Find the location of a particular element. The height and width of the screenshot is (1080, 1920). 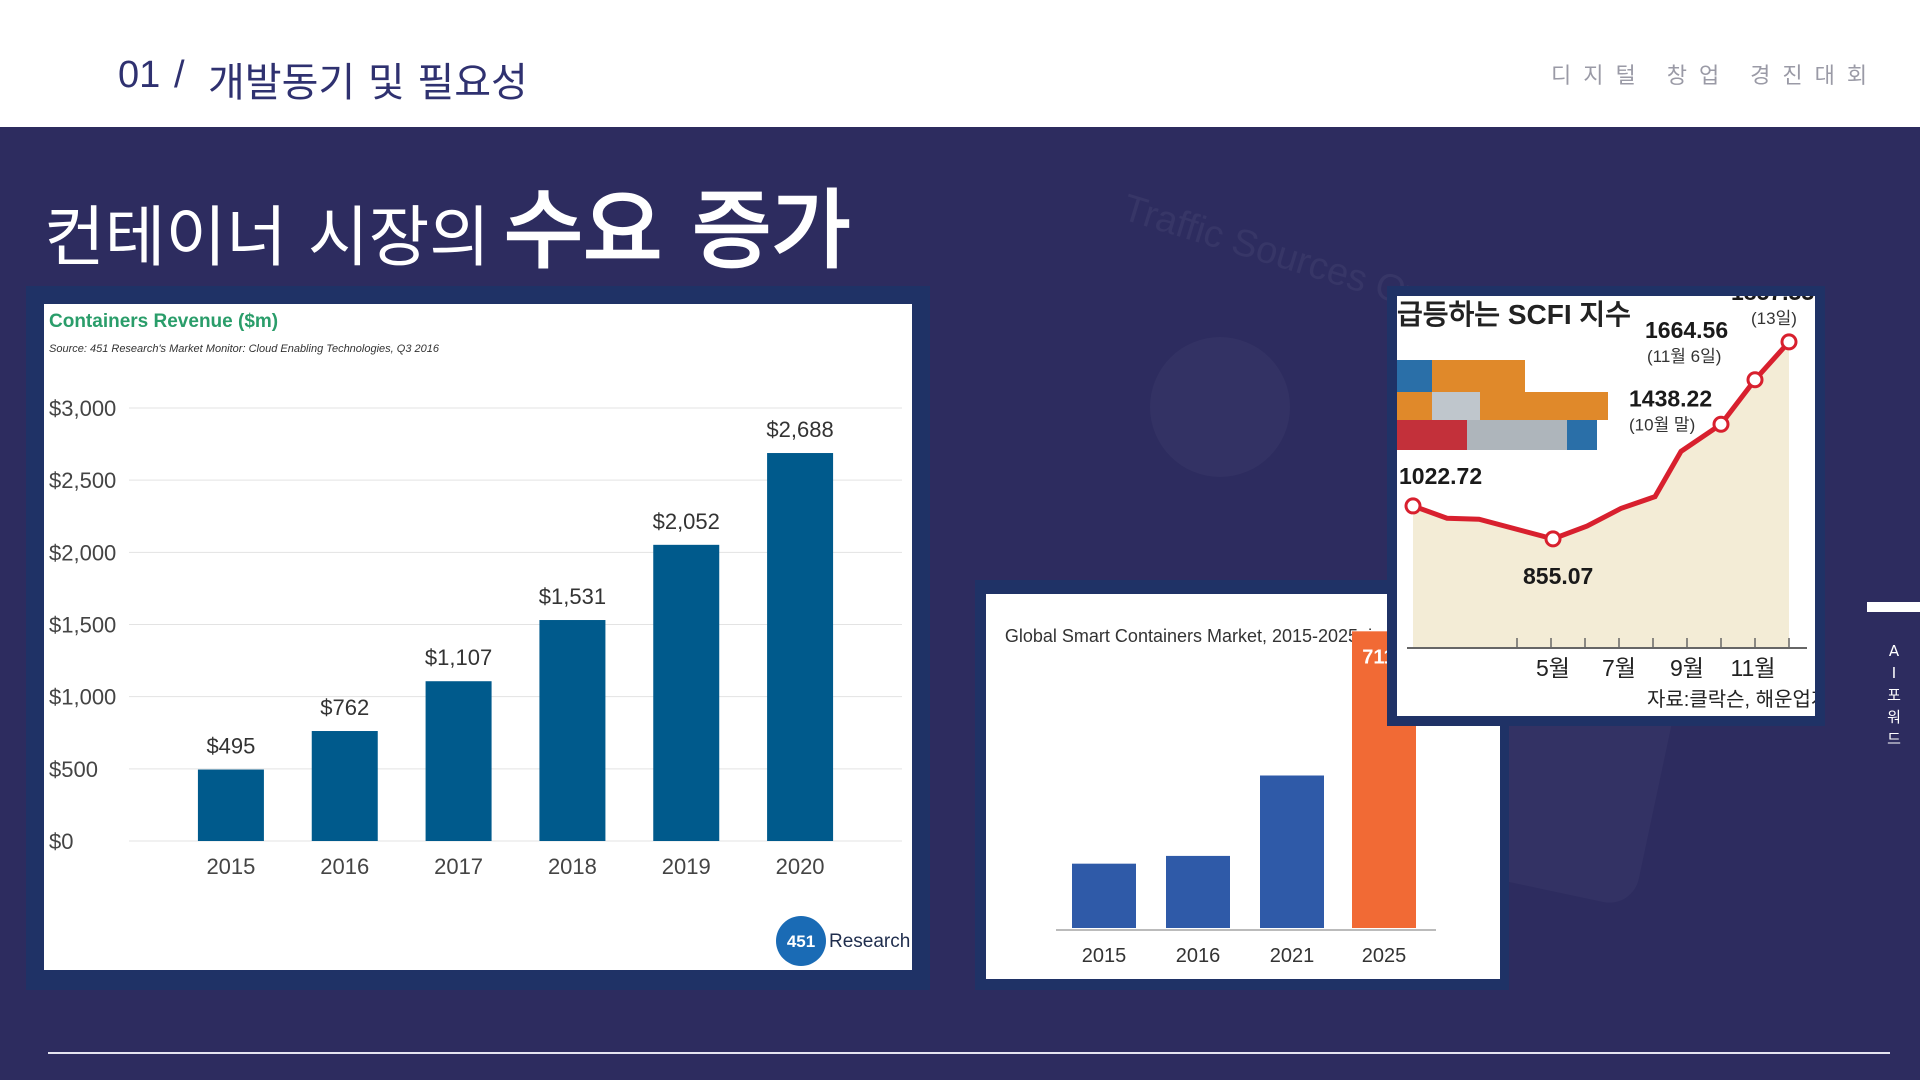

background-watermark-shape is located at coordinates (1220, 407).